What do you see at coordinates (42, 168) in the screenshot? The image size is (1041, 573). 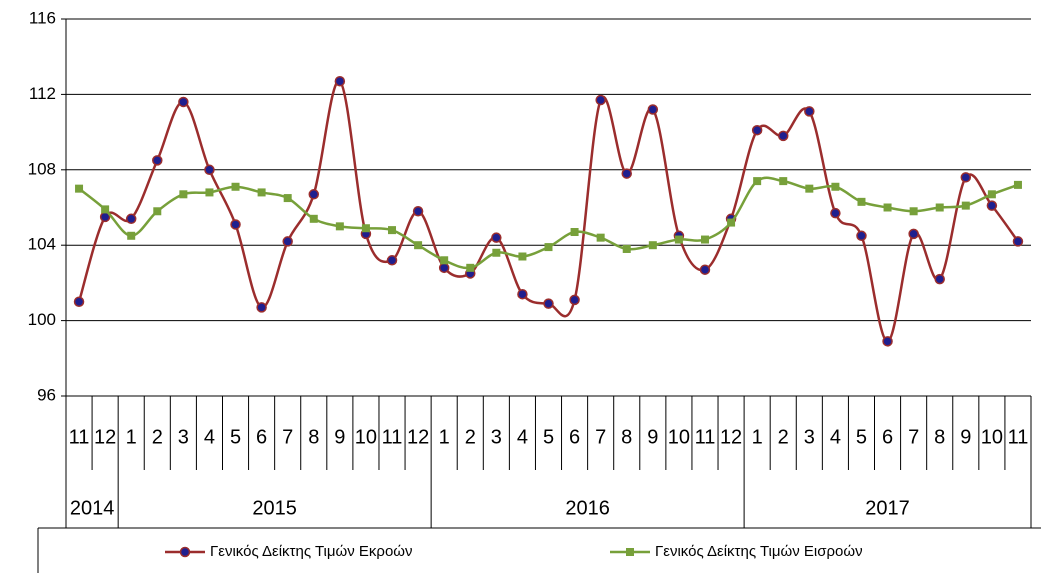 I see `y-tick-label: 108` at bounding box center [42, 168].